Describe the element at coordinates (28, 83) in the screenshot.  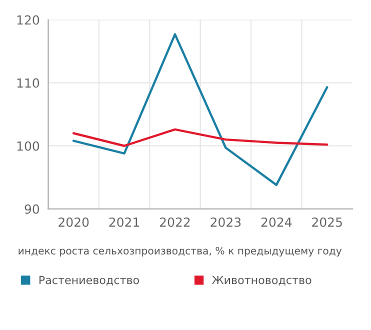
I see `y-tick-label: 110` at that location.